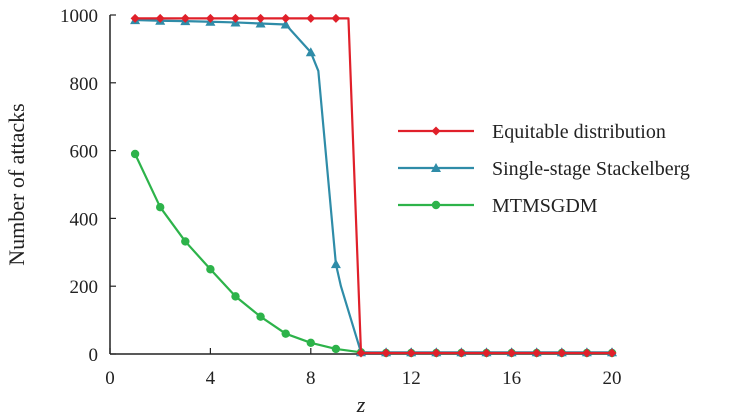 The image size is (754, 416). Describe the element at coordinates (84, 287) in the screenshot. I see `y-tick-label: 200` at that location.